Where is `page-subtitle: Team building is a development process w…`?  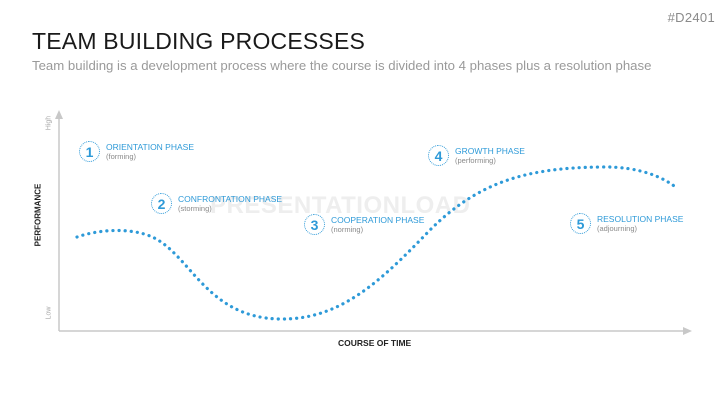 page-subtitle: Team building is a development process w… is located at coordinates (342, 65).